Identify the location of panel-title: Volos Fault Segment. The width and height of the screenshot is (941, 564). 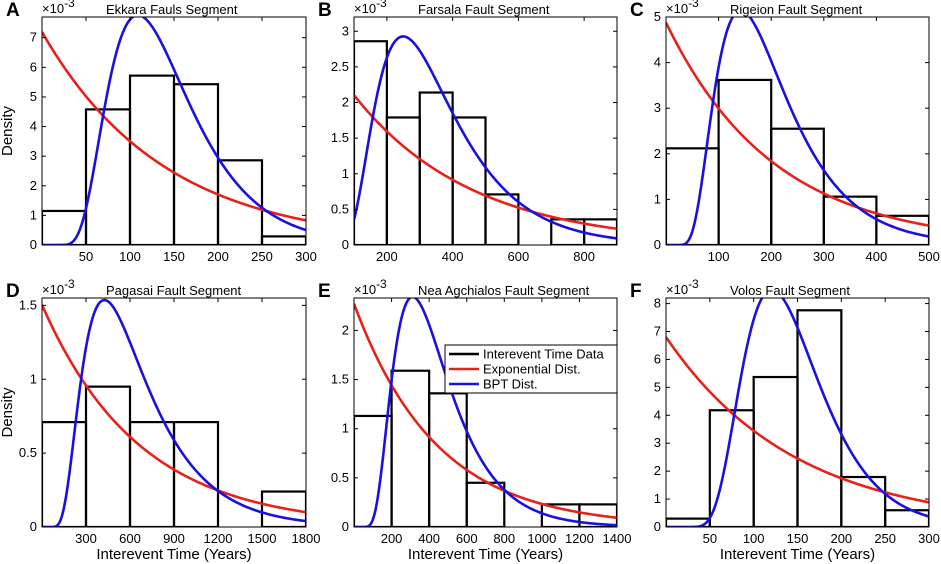
(790, 290).